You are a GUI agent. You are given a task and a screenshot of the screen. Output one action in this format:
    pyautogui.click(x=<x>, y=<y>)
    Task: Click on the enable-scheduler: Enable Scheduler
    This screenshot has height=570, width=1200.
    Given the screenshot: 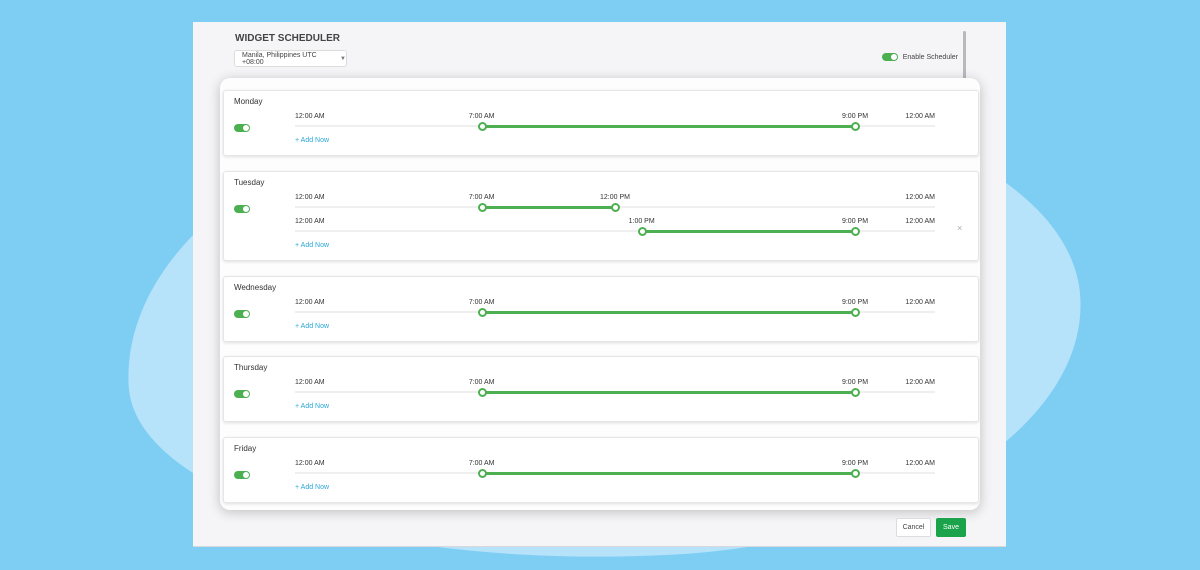 What is the action you would take?
    pyautogui.click(x=919, y=57)
    